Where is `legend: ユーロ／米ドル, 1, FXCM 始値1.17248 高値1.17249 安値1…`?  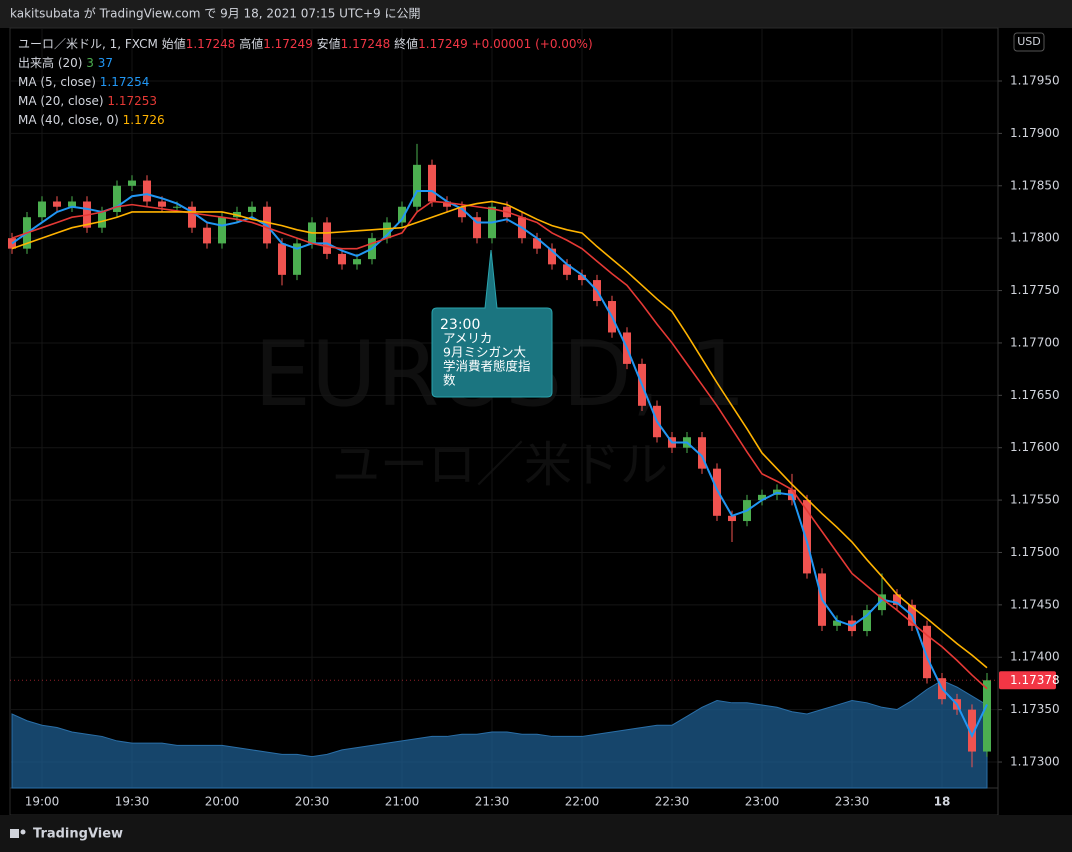 legend: ユーロ／米ドル, 1, FXCM 始値1.17248 高値1.17249 安値1… is located at coordinates (305, 82).